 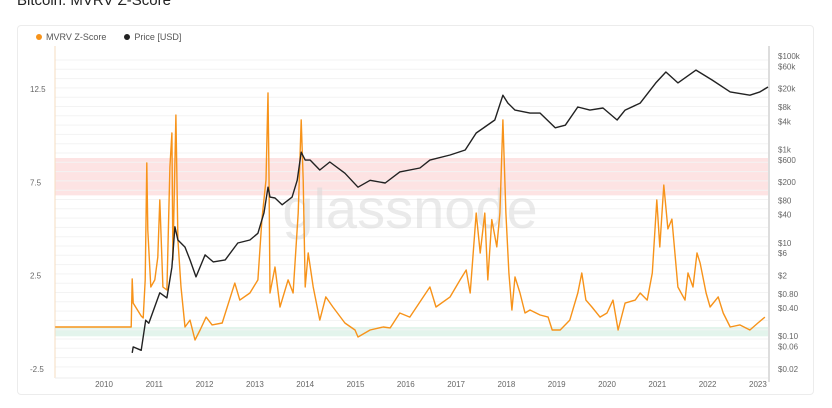 What do you see at coordinates (758, 384) in the screenshot?
I see `x-tick-label: 2023` at bounding box center [758, 384].